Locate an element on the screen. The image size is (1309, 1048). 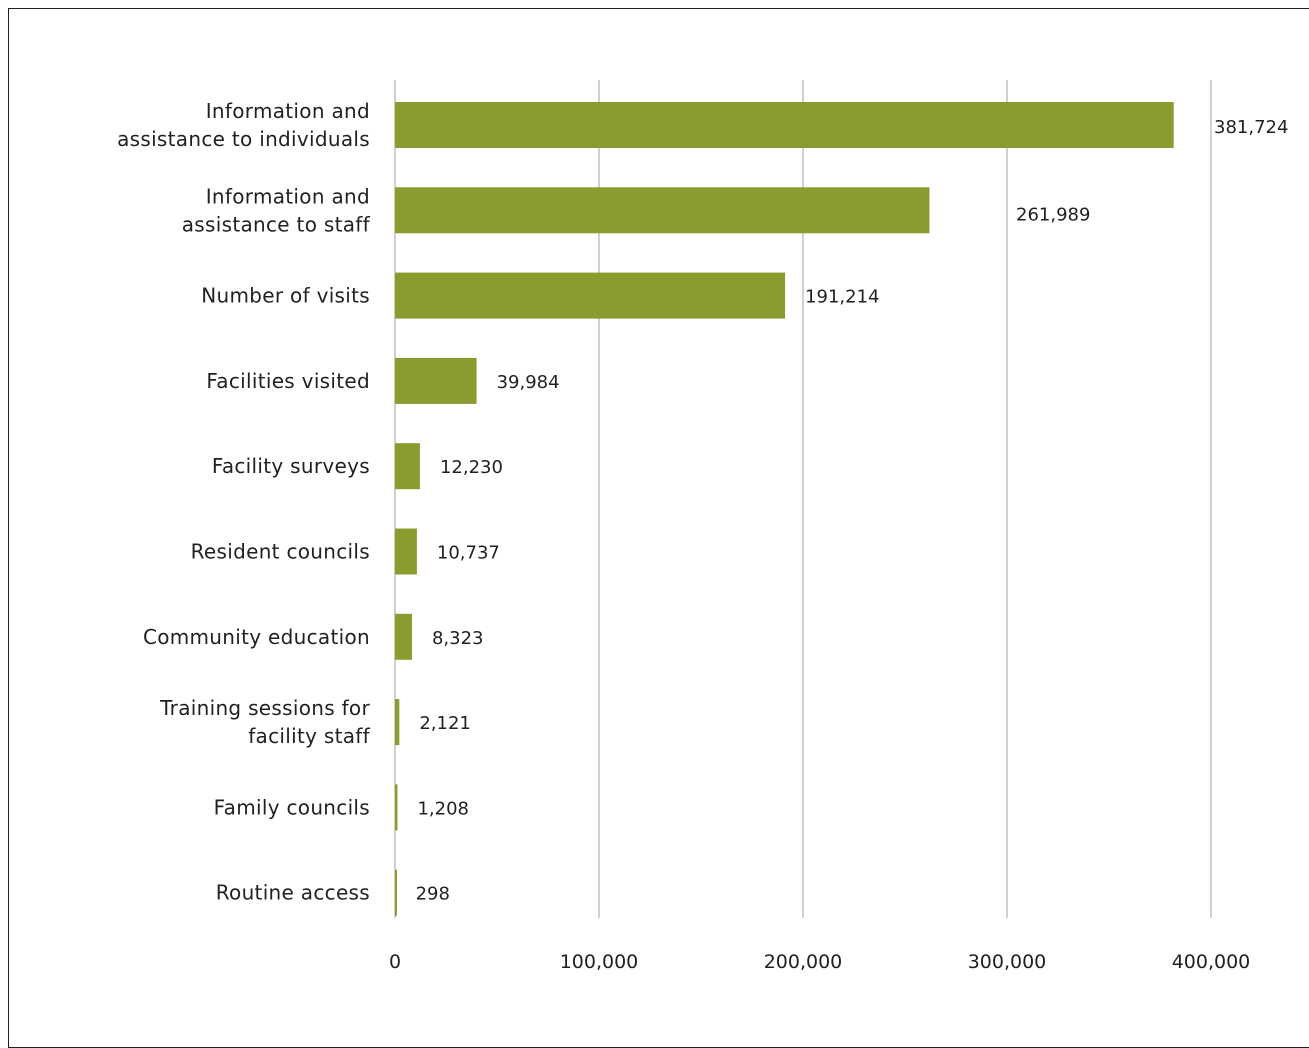
data-label: 2,121 is located at coordinates (445, 723).